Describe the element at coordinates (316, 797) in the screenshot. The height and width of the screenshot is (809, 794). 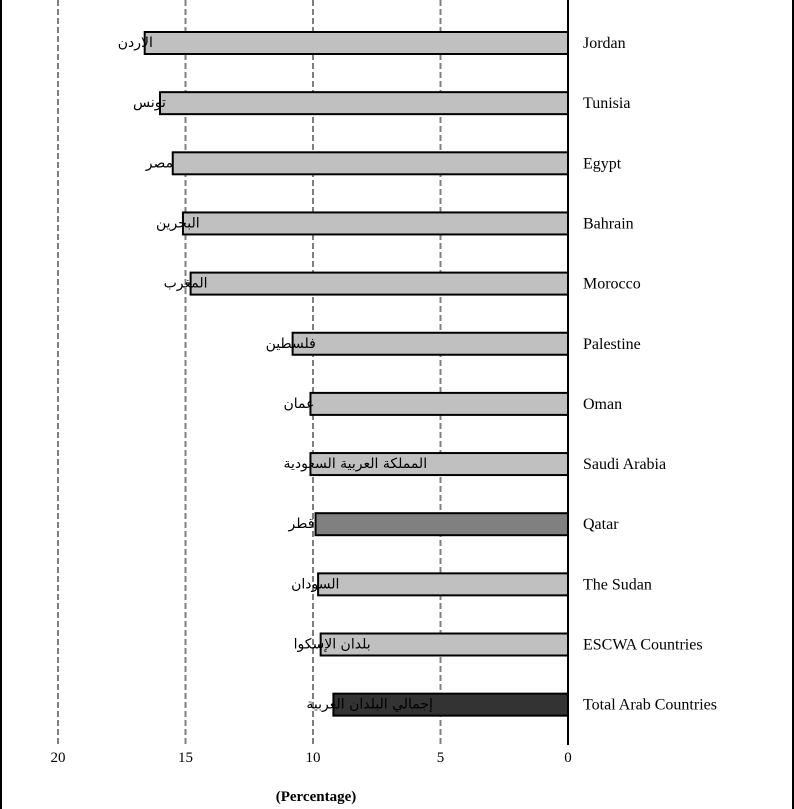
I see `x-axis-title: (Percentage)` at that location.